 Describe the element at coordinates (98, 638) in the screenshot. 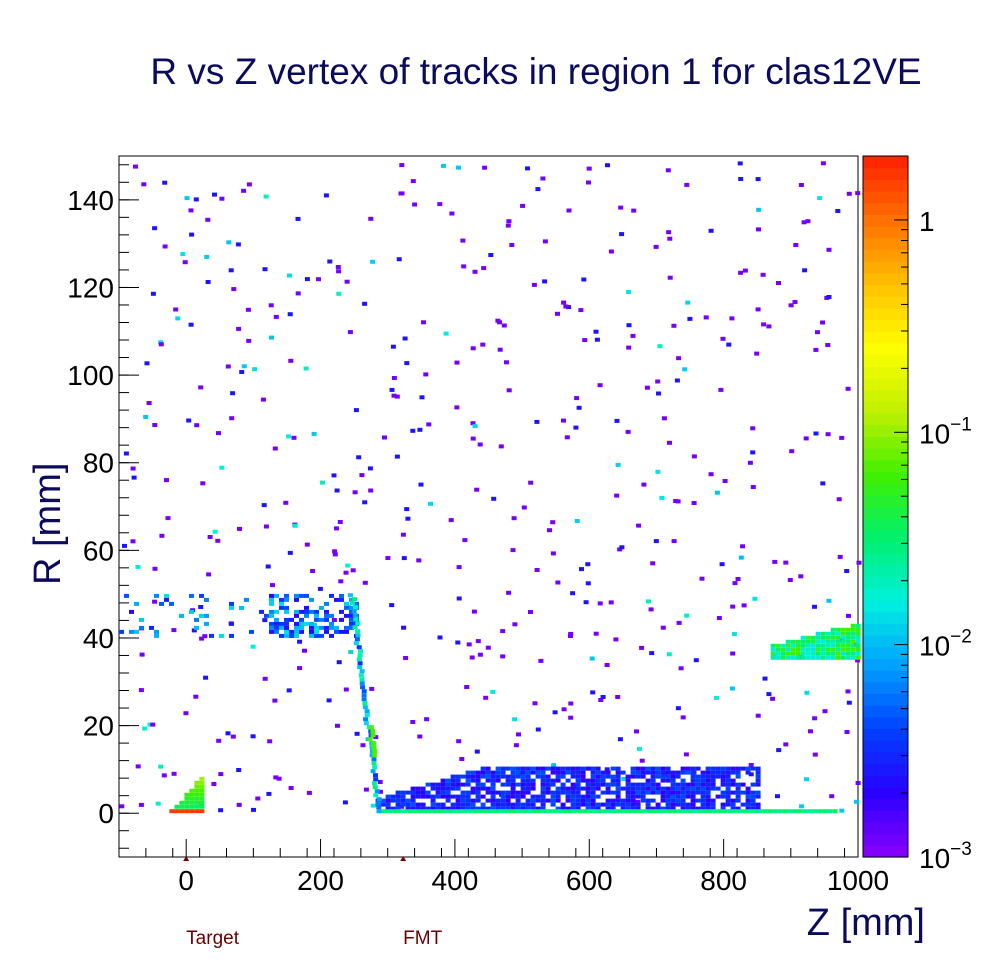

I see `y-tick-label: 40` at that location.